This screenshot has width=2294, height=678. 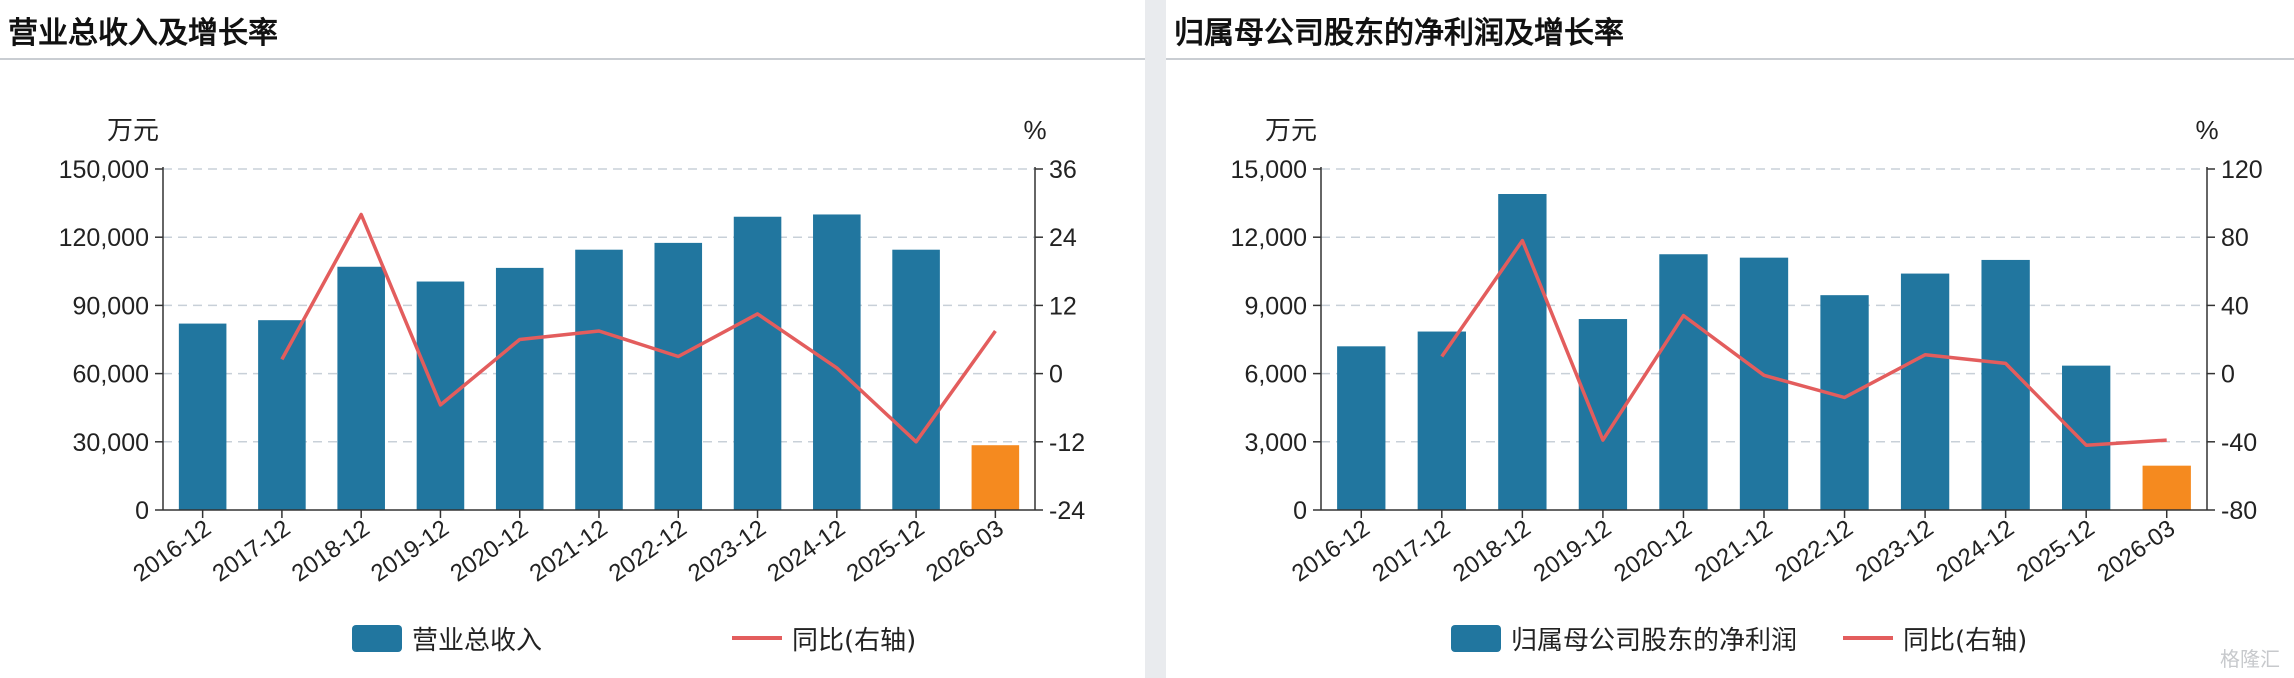 What do you see at coordinates (1269, 238) in the screenshot?
I see `y-tick-label: 12,000` at bounding box center [1269, 238].